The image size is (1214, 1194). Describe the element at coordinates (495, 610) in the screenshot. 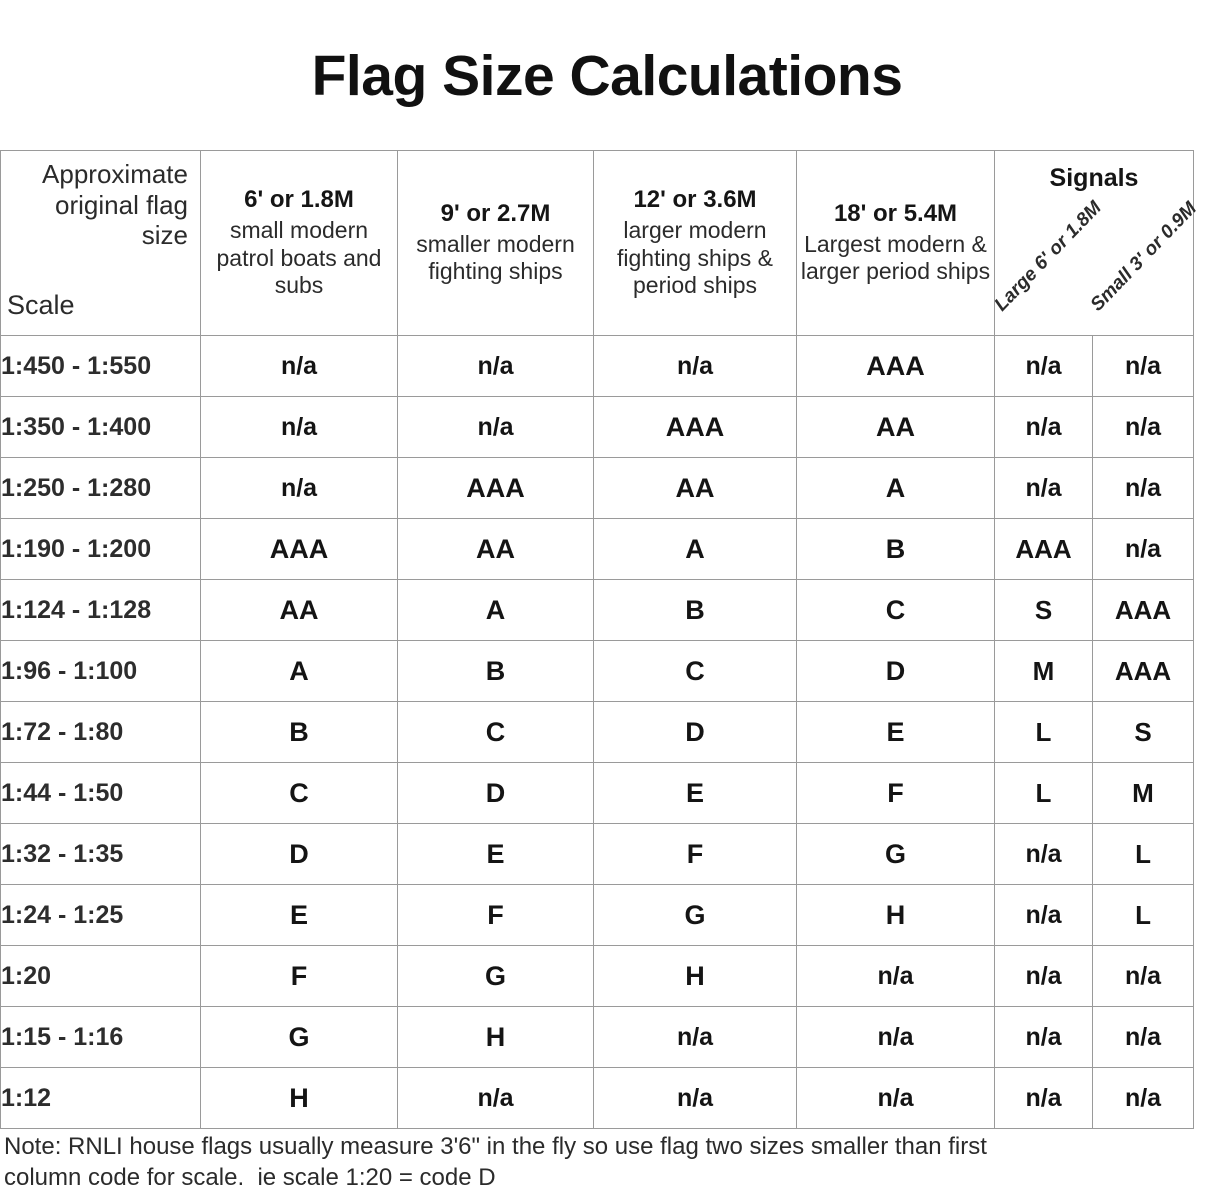

I see `cell-9ft: A` at that location.